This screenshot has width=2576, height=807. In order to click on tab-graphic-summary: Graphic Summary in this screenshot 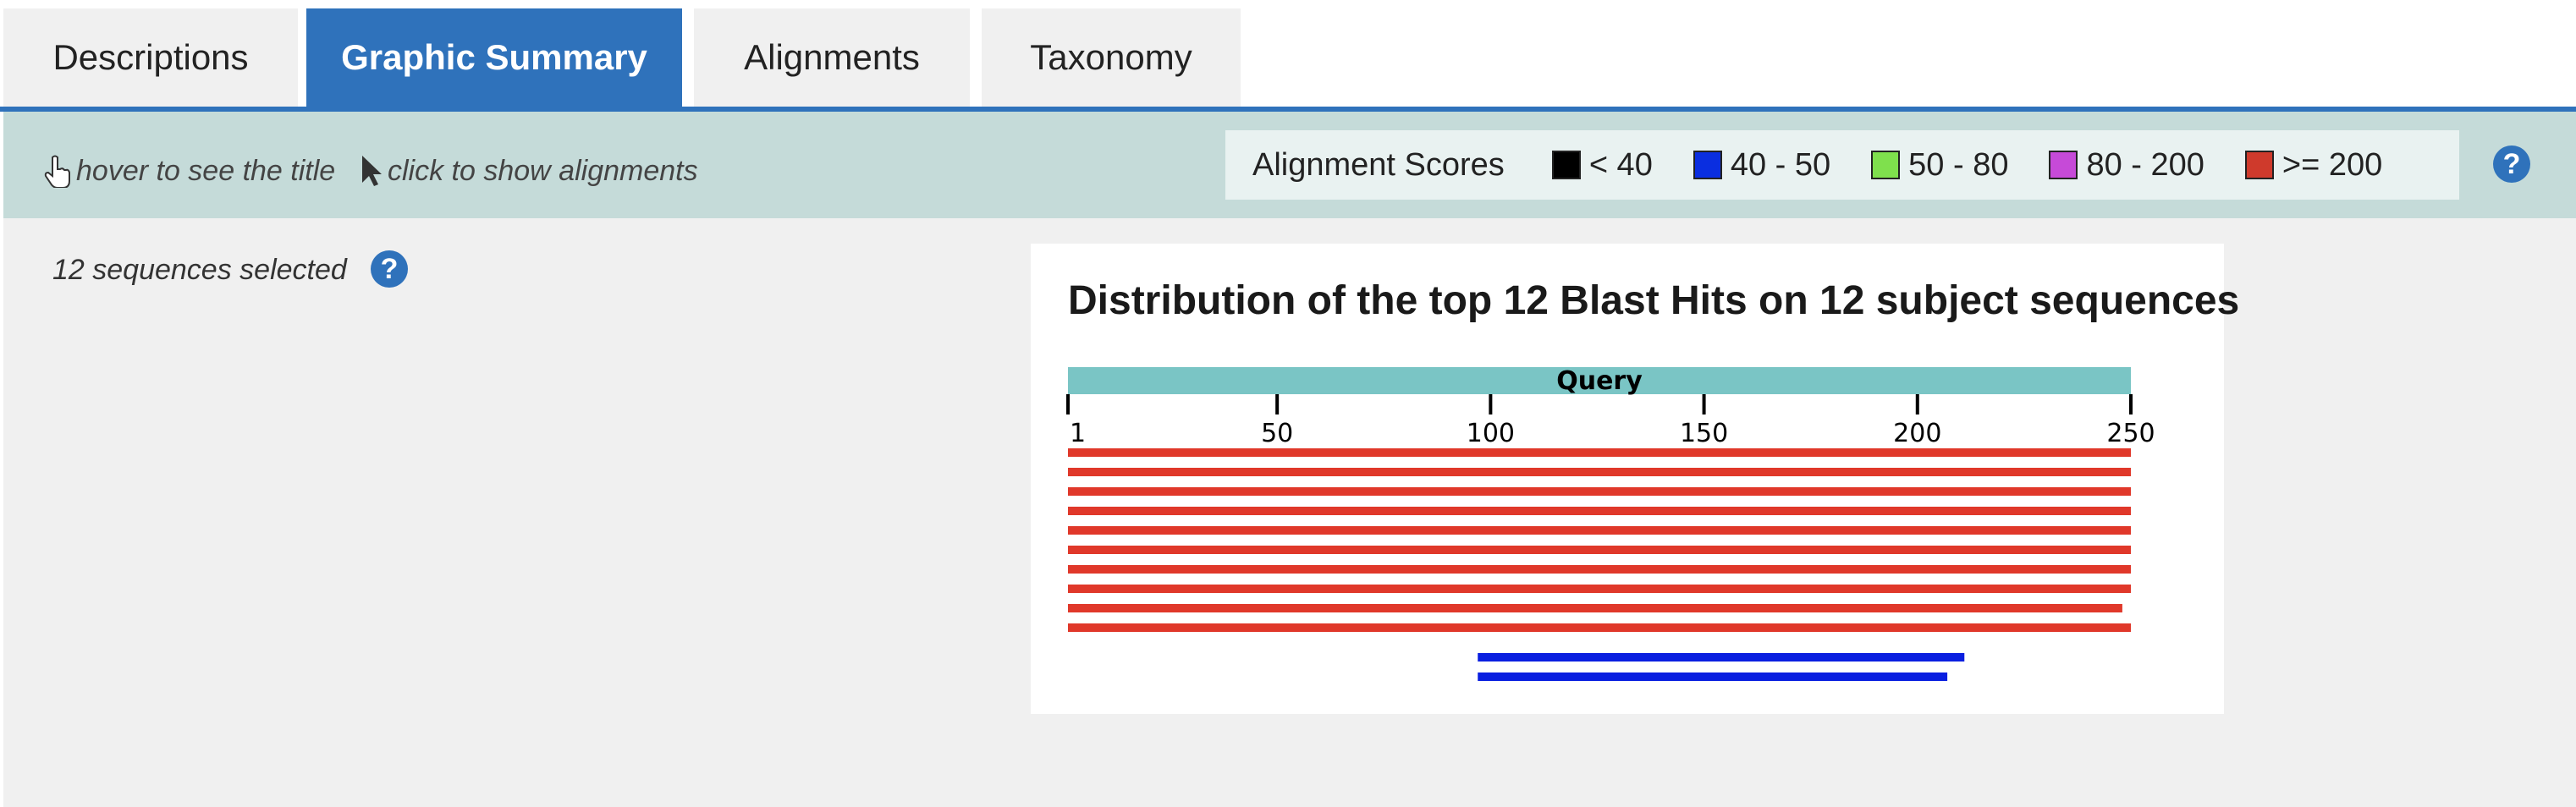, I will do `click(494, 58)`.